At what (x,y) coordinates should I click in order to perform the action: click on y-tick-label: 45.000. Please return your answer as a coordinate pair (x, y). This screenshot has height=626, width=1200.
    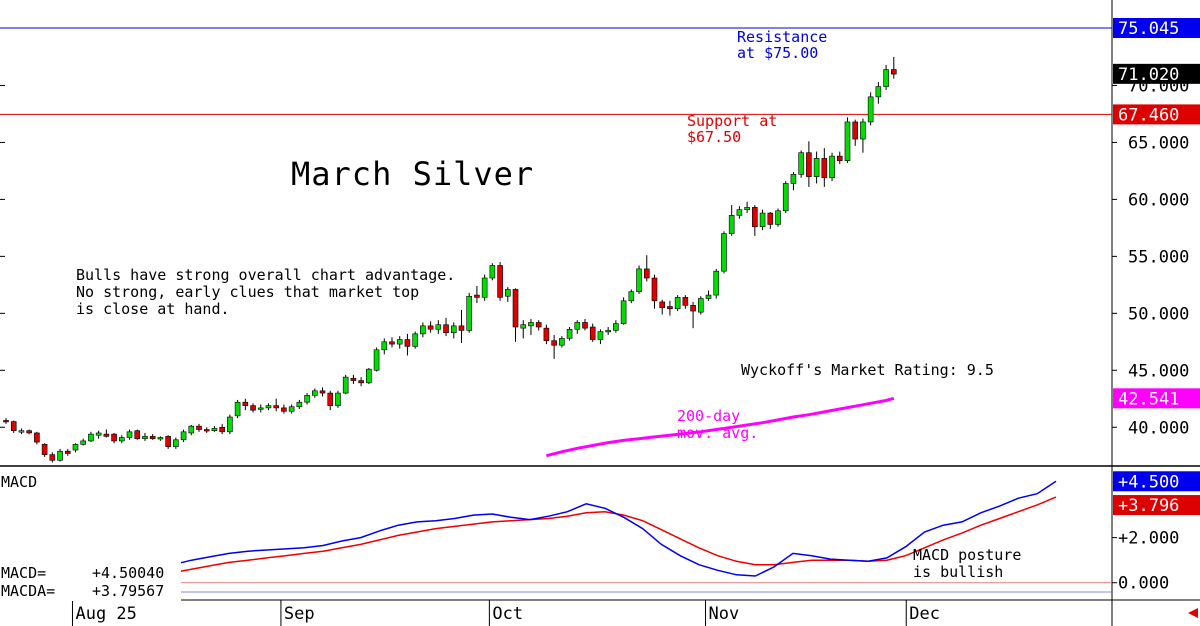
    Looking at the image, I should click on (1158, 371).